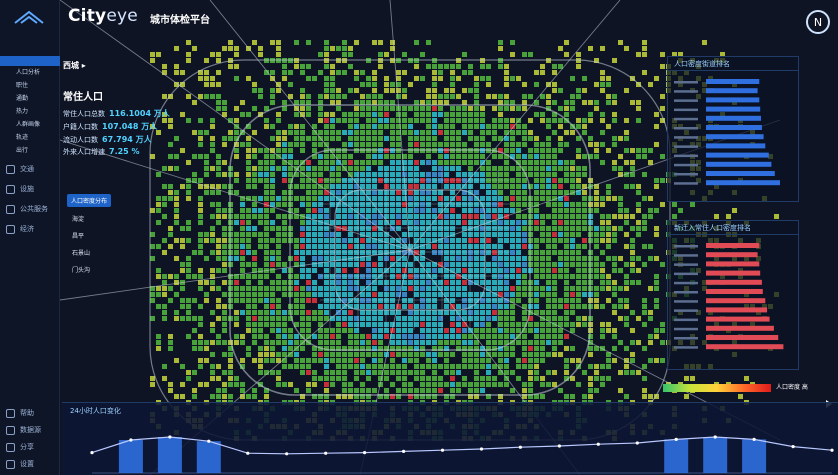  I want to click on sidebar-section-3: 经济, so click(30, 229).